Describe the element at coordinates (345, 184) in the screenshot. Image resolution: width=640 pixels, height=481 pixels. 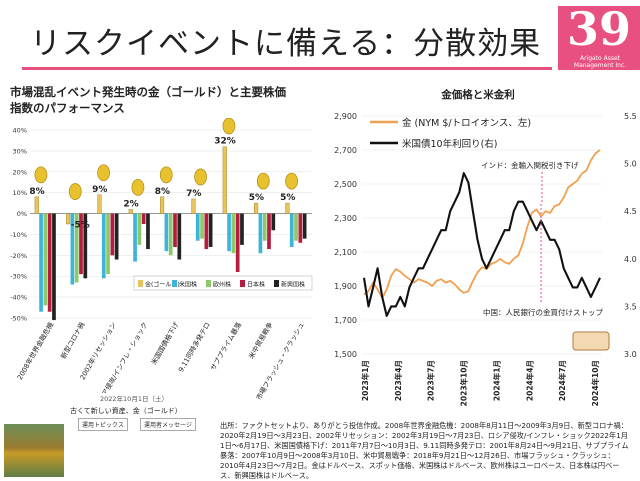
I see `left-axis-tick: 2,500` at that location.